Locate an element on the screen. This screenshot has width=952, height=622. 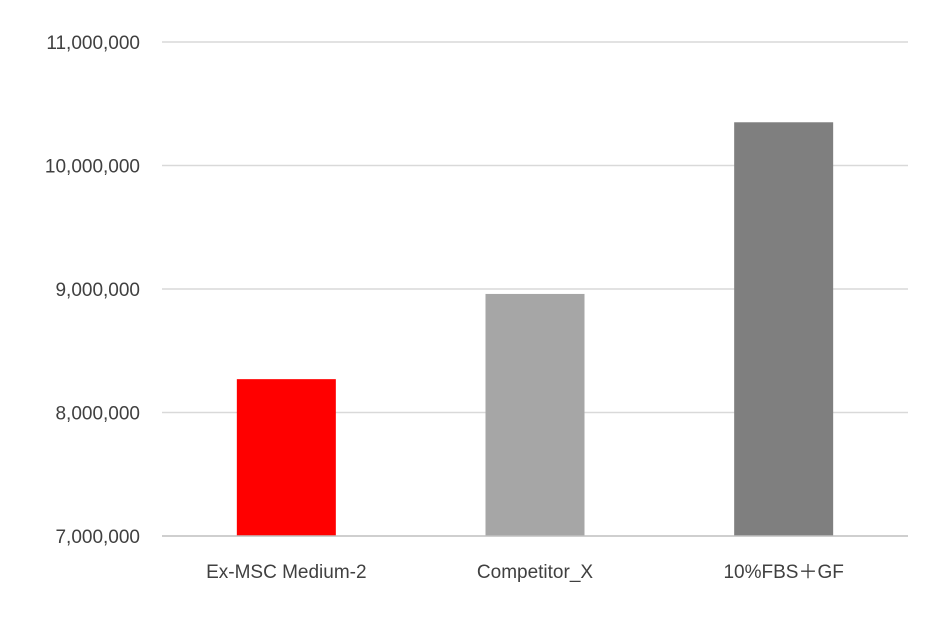
y-tick-label: 7,000,000 is located at coordinates (97, 537).